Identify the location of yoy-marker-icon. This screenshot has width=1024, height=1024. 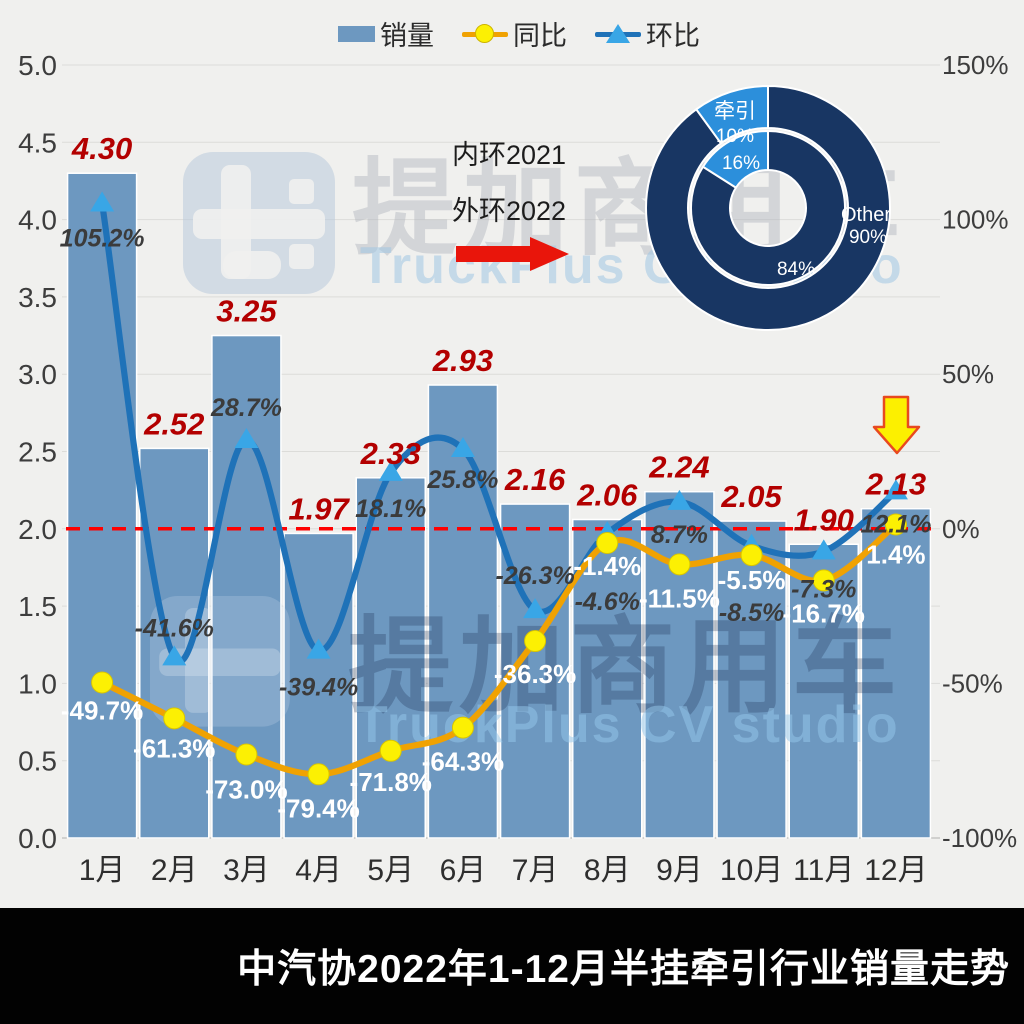
(485, 34).